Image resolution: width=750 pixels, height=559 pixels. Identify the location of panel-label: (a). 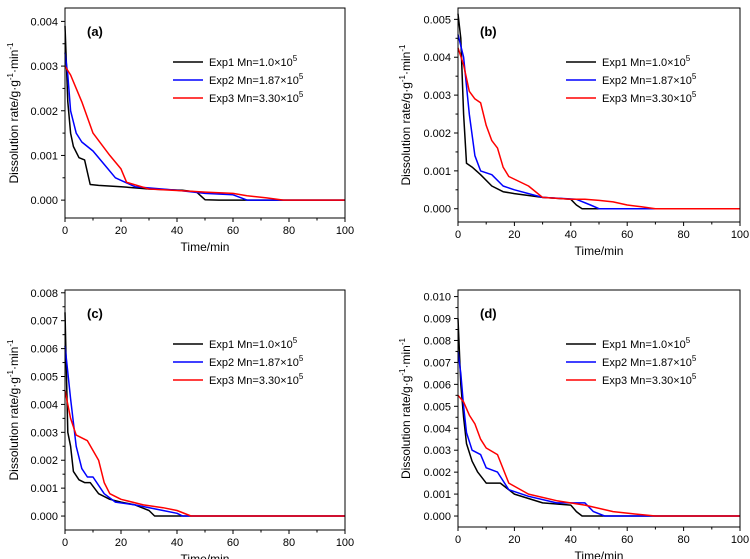
(95, 31).